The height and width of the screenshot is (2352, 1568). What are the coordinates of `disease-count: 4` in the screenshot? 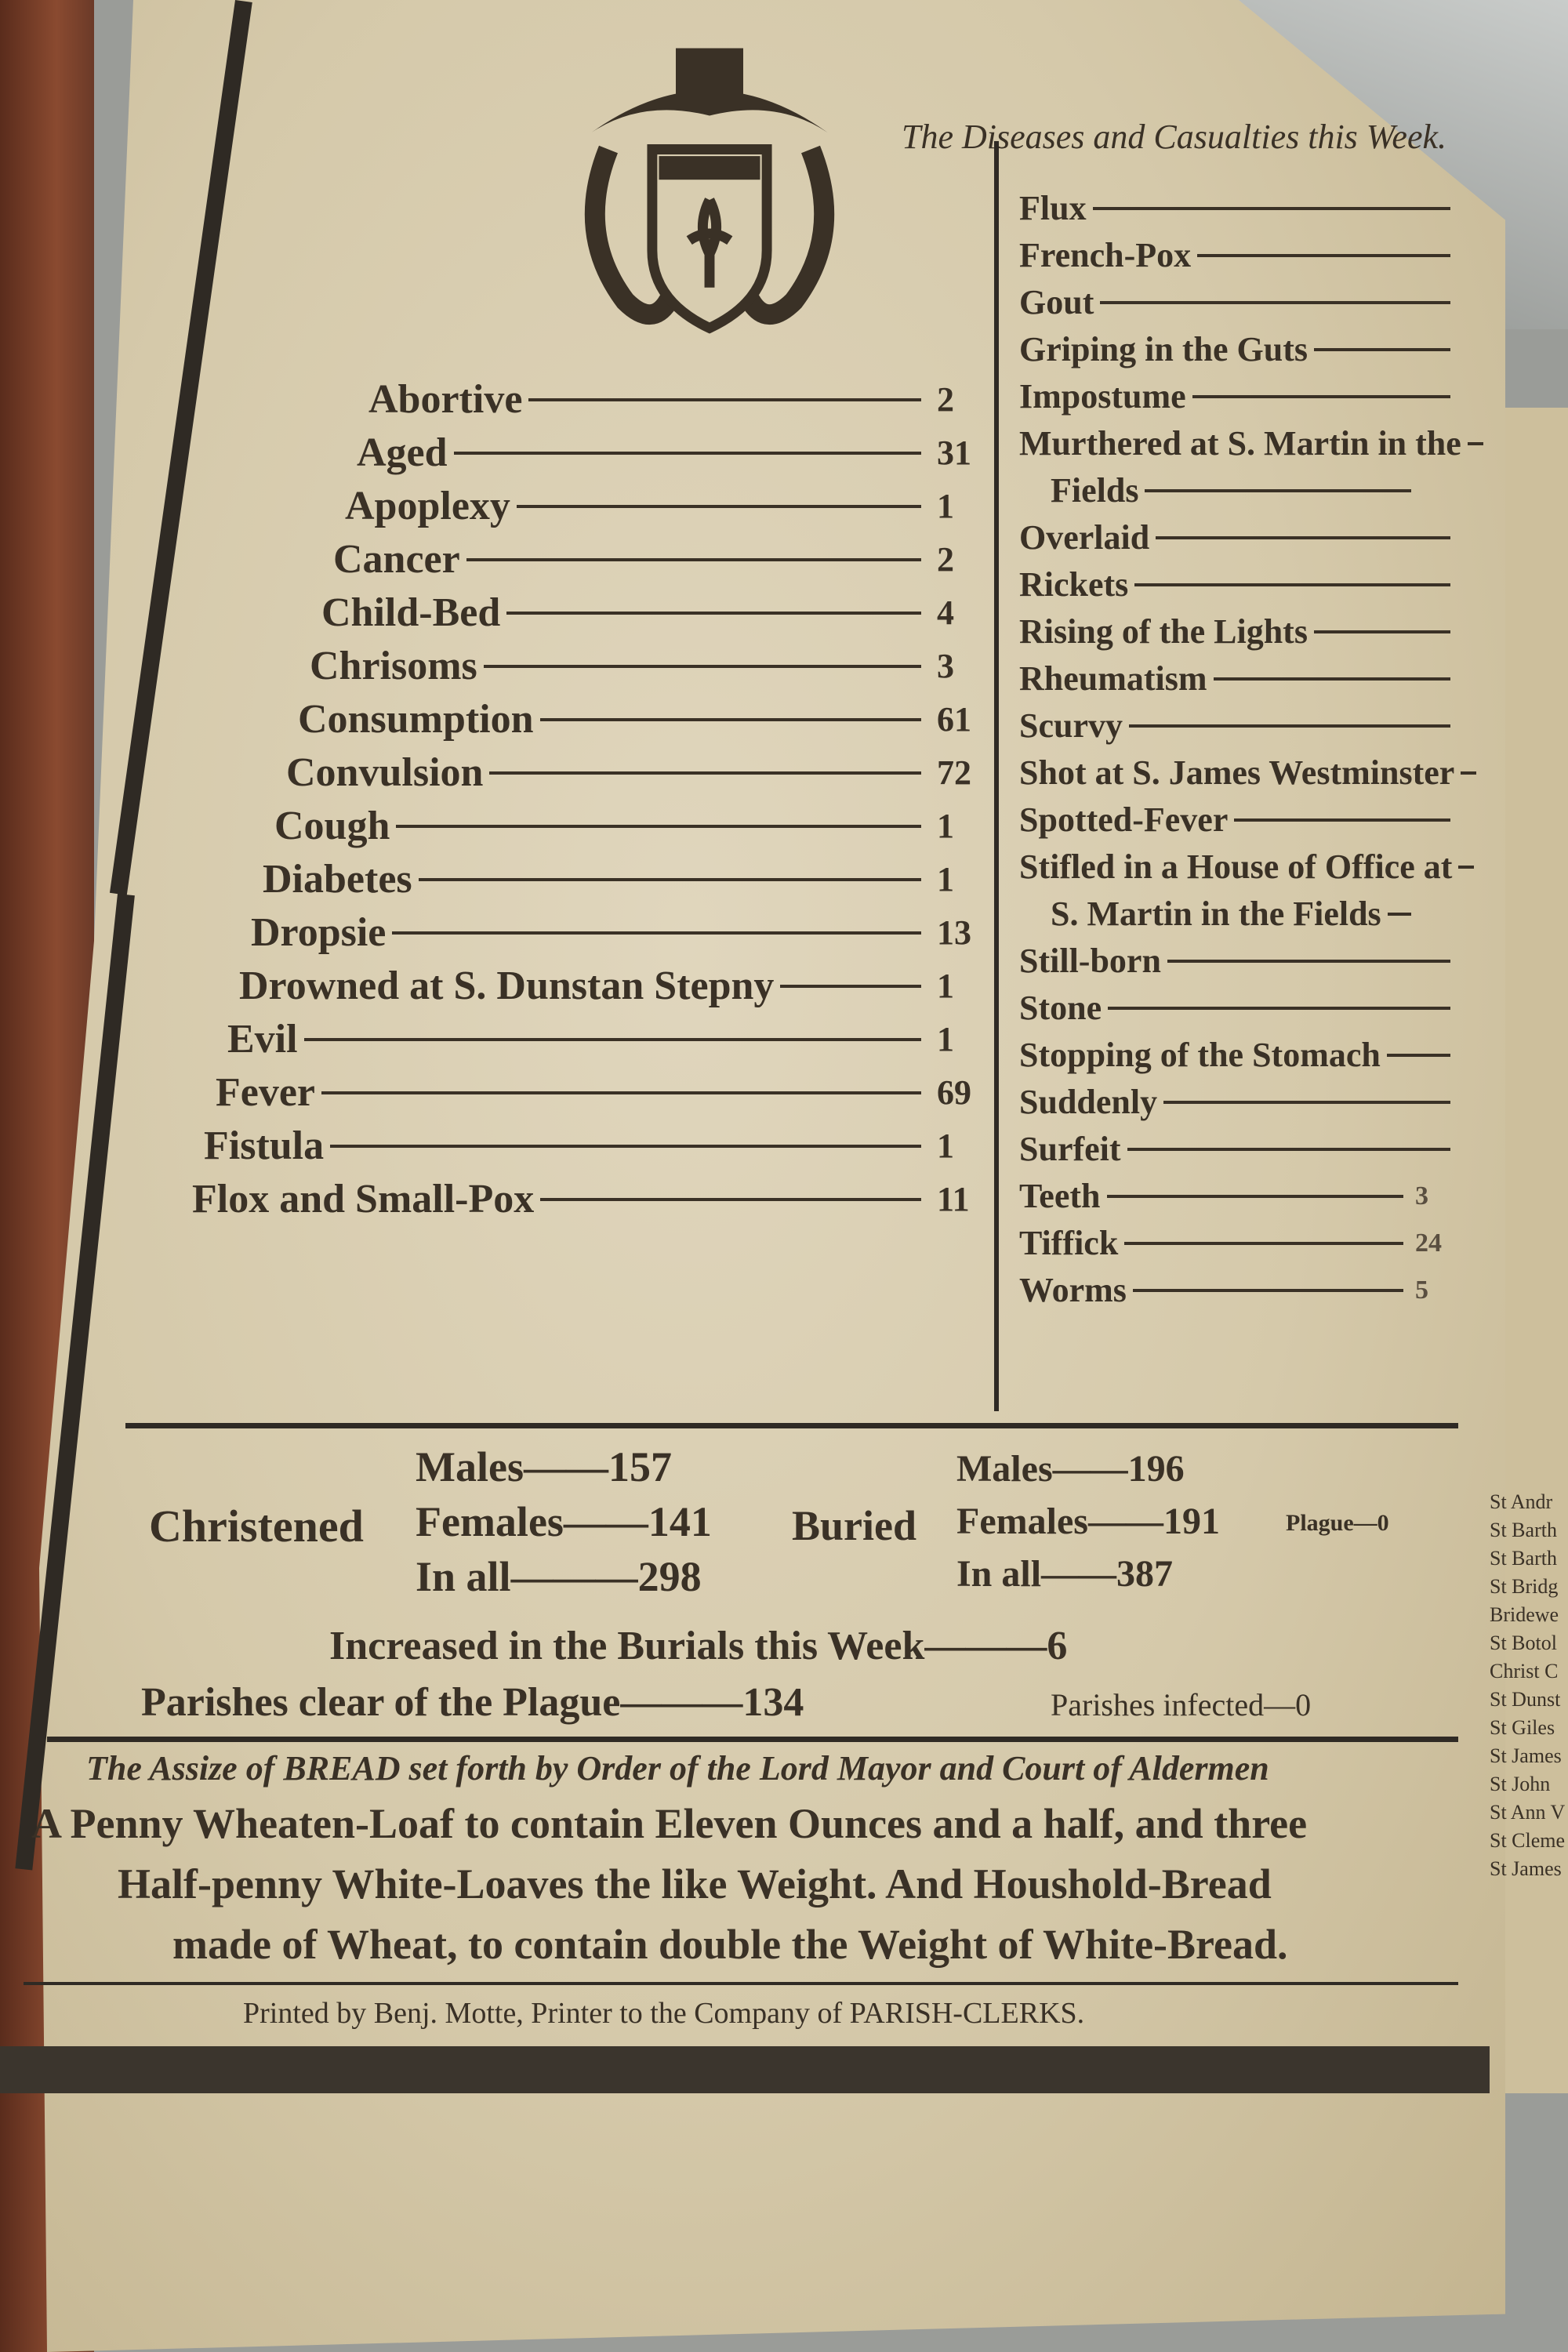 It's located at (945, 612).